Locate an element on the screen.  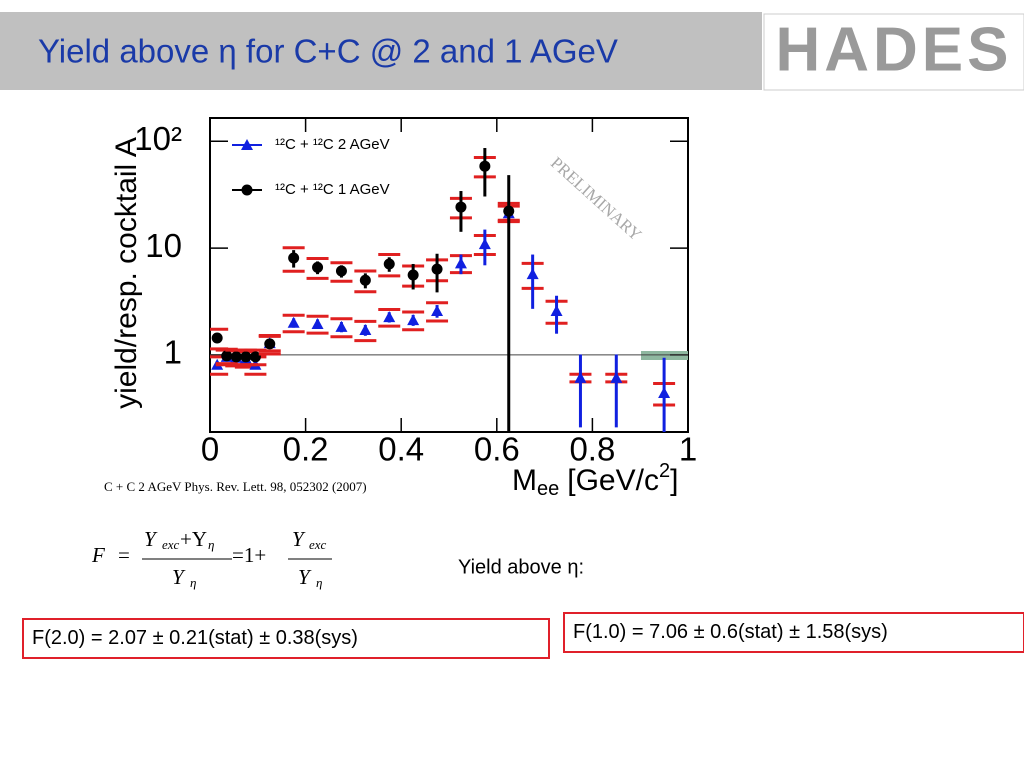
y-axis-label: yield/resp. cocktail A is located at coordinates (126, 273).